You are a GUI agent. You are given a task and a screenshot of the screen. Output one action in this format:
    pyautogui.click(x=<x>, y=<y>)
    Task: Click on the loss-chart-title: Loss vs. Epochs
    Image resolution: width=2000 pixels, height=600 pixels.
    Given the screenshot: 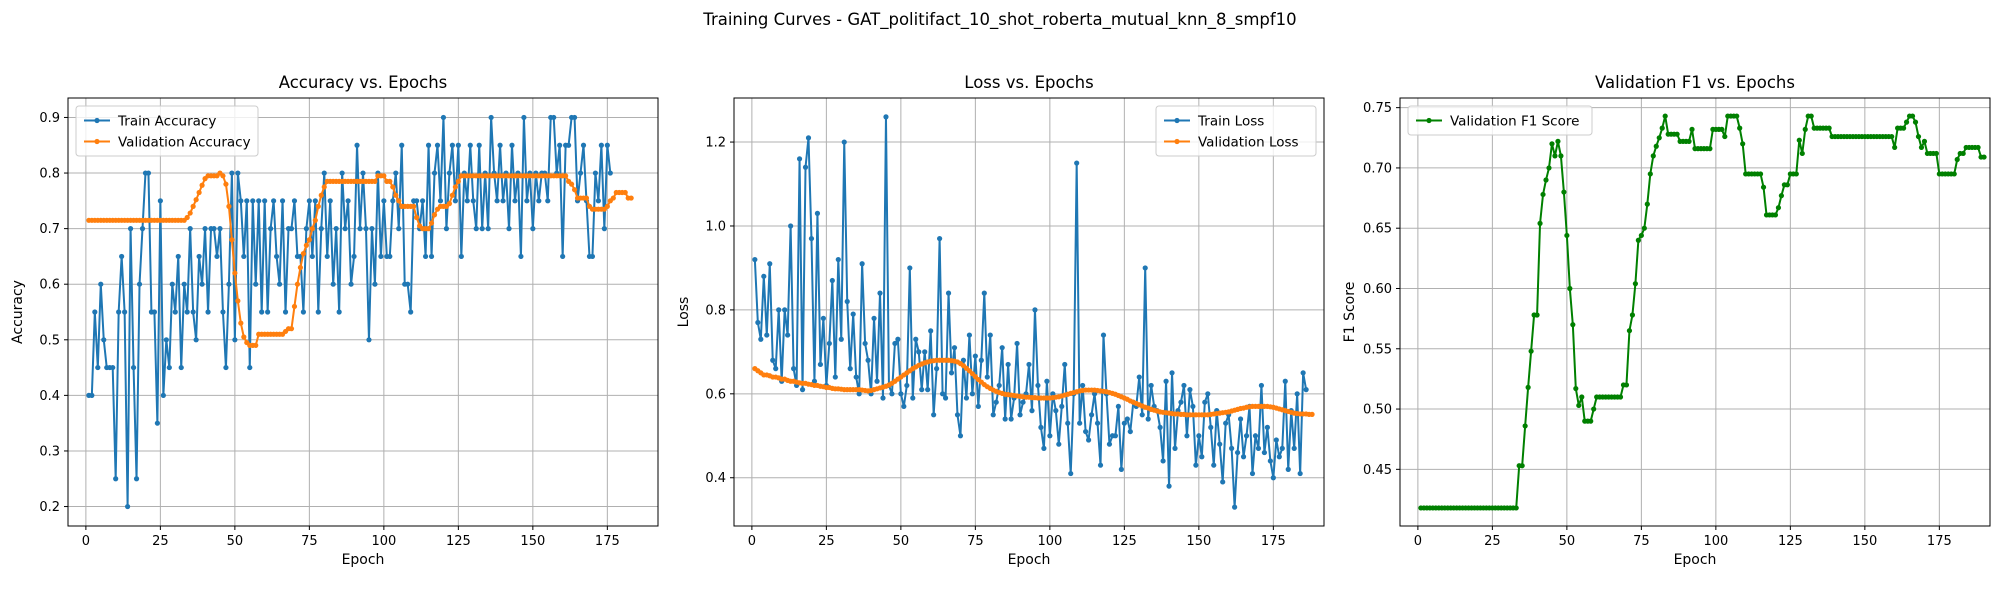 What is the action you would take?
    pyautogui.click(x=1028, y=82)
    